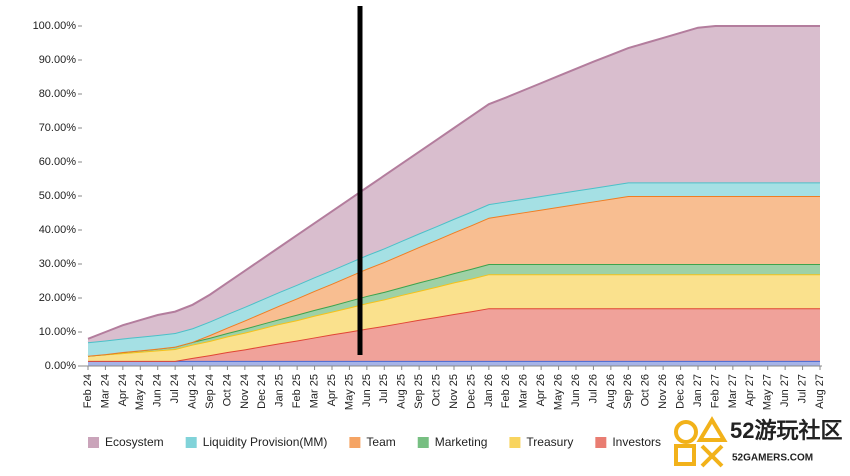  Describe the element at coordinates (646, 390) in the screenshot. I see `x-tick-label: Oct 26` at that location.